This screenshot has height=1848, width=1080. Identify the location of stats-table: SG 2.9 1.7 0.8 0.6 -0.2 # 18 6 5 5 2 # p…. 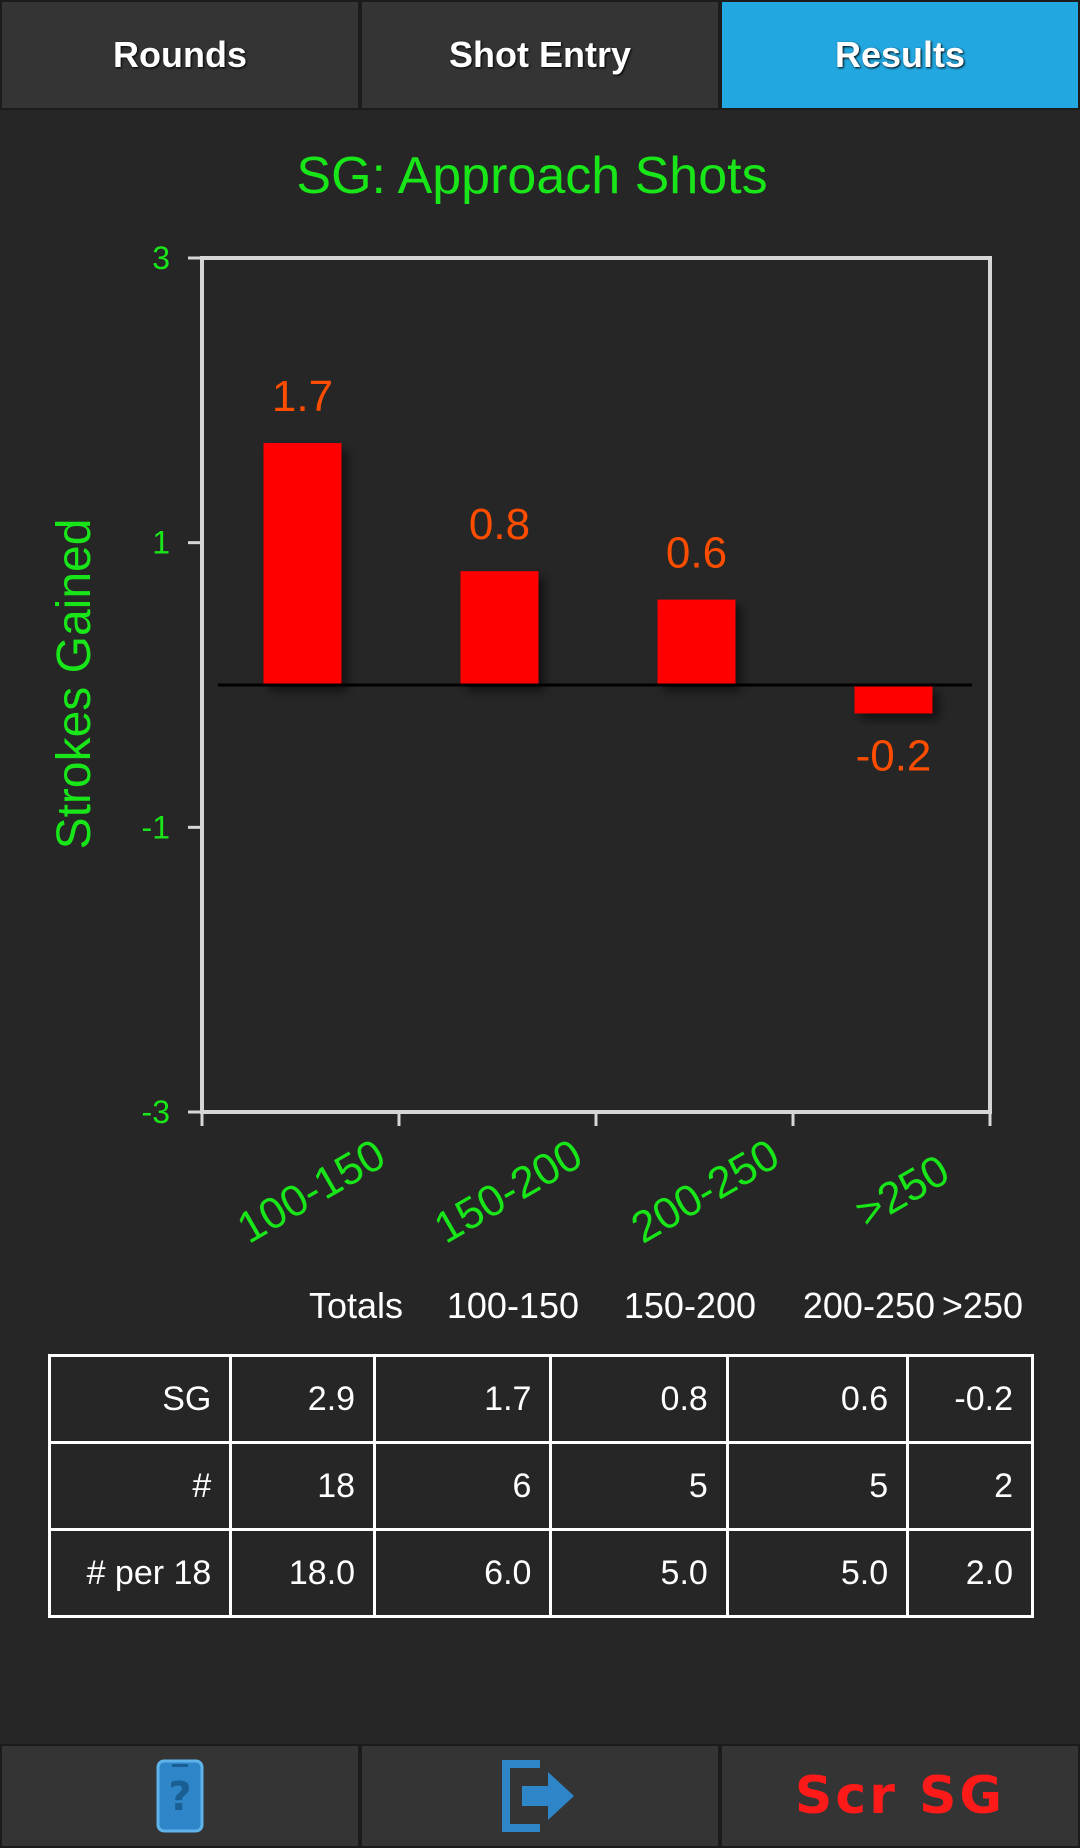
(540, 1486).